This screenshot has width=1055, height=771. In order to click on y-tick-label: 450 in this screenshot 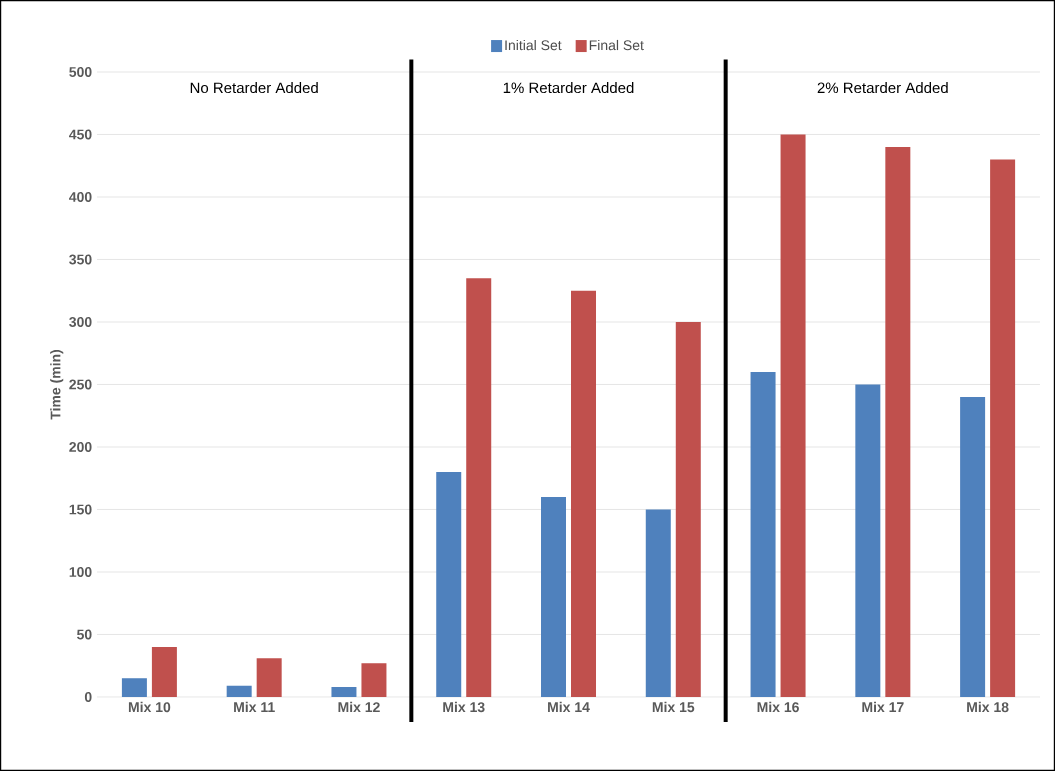, I will do `click(80, 134)`.